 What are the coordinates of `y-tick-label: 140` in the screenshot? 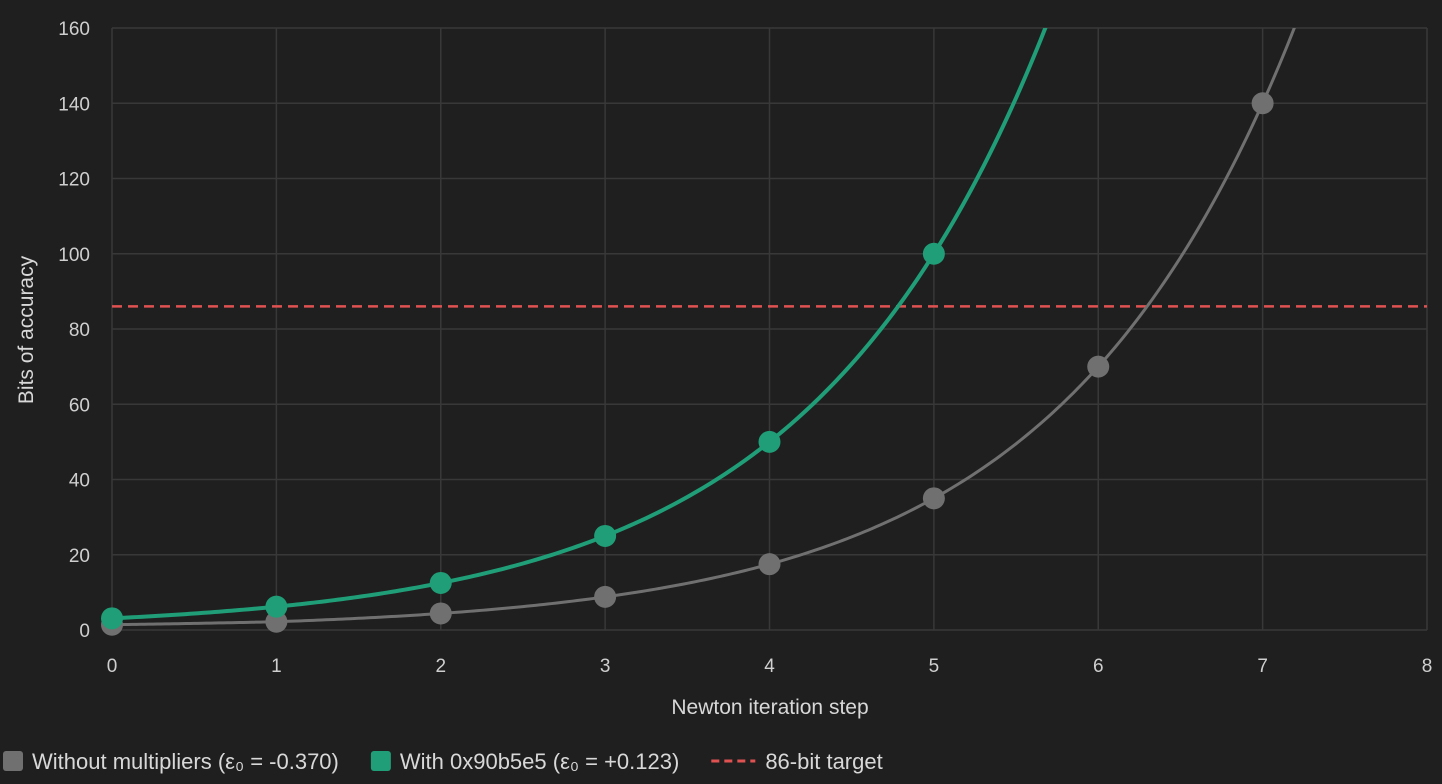 It's located at (74, 104).